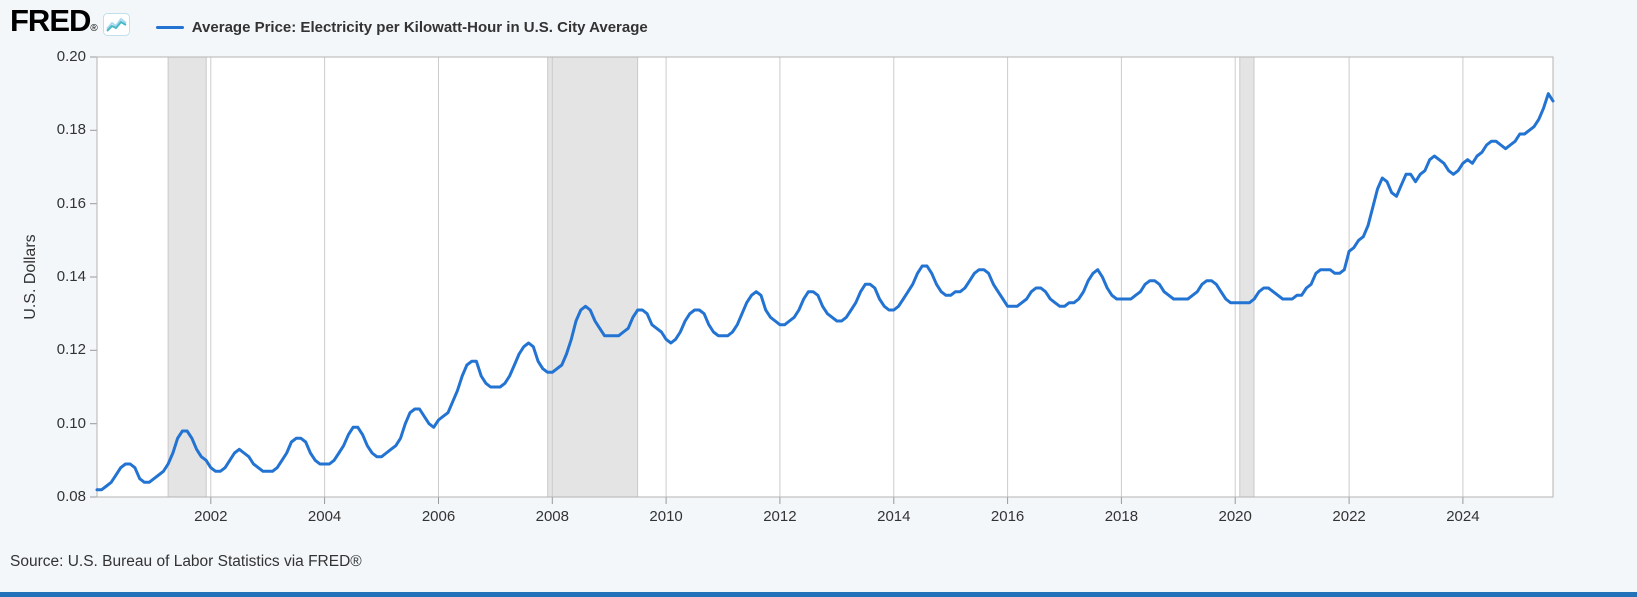 This screenshot has width=1637, height=597. Describe the element at coordinates (169, 27) in the screenshot. I see `legend-line-swatch` at that location.